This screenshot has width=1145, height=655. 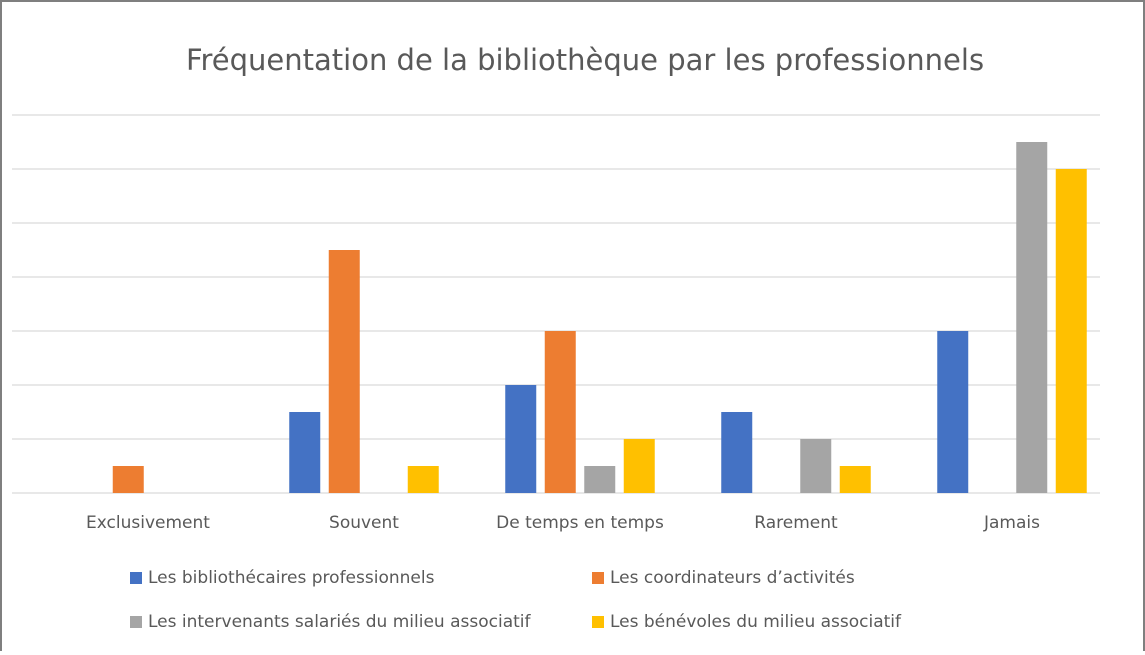 What do you see at coordinates (796, 523) in the screenshot?
I see `x-tick-label: Rarement` at bounding box center [796, 523].